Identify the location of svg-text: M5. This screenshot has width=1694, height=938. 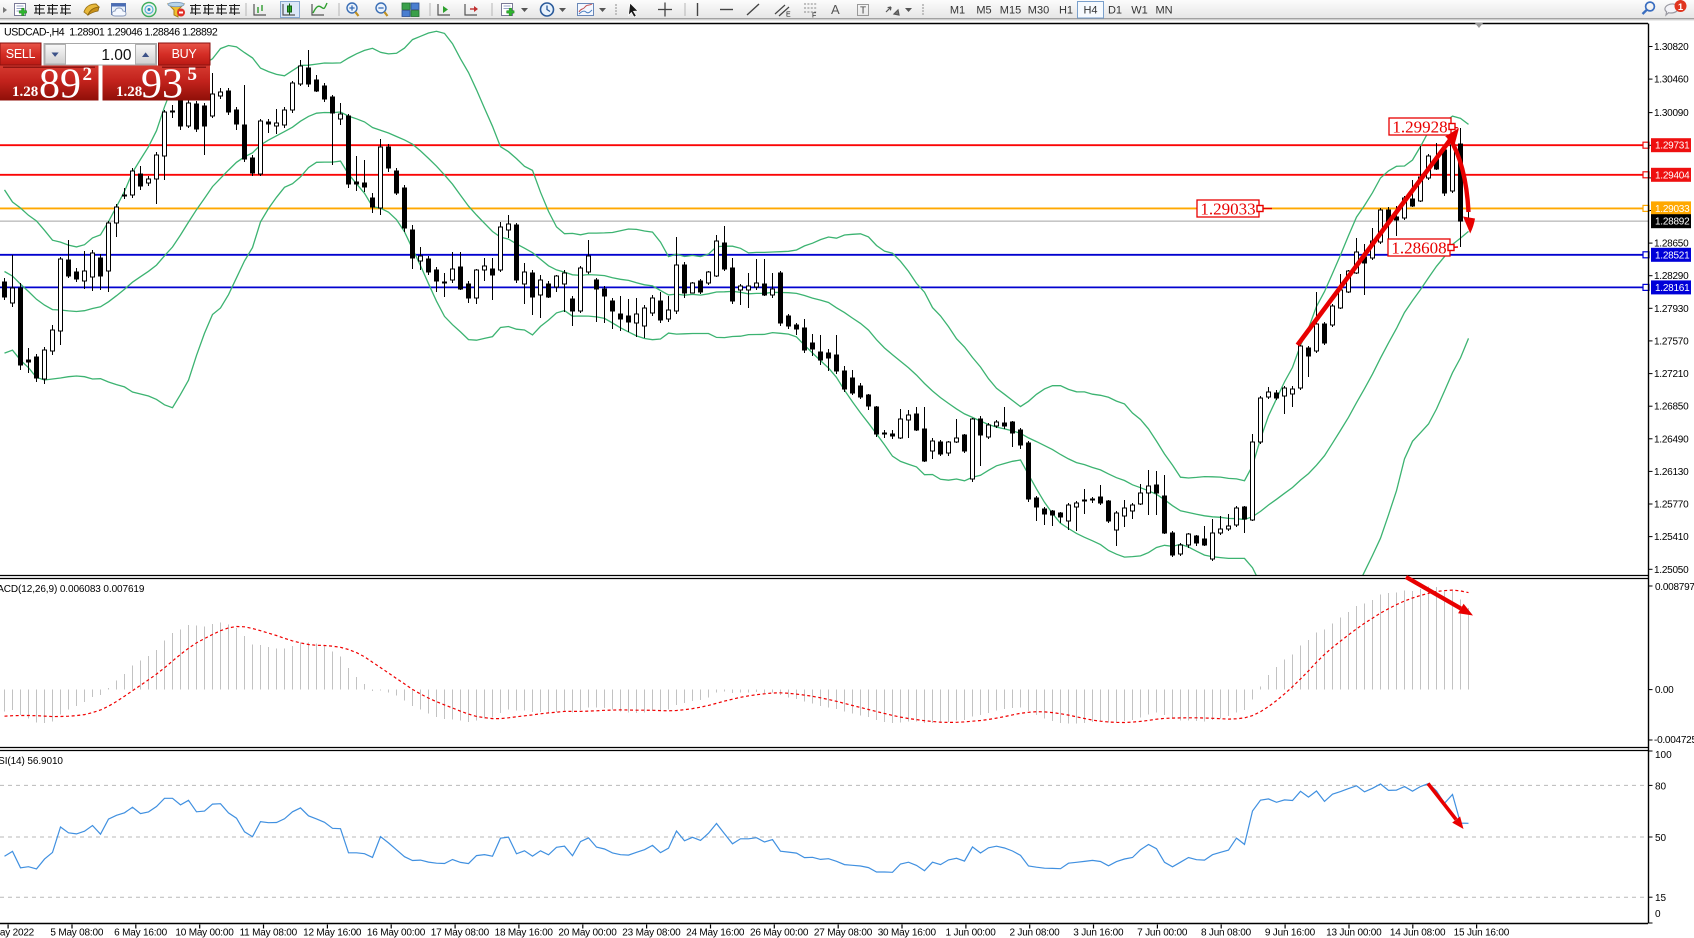
(983, 11).